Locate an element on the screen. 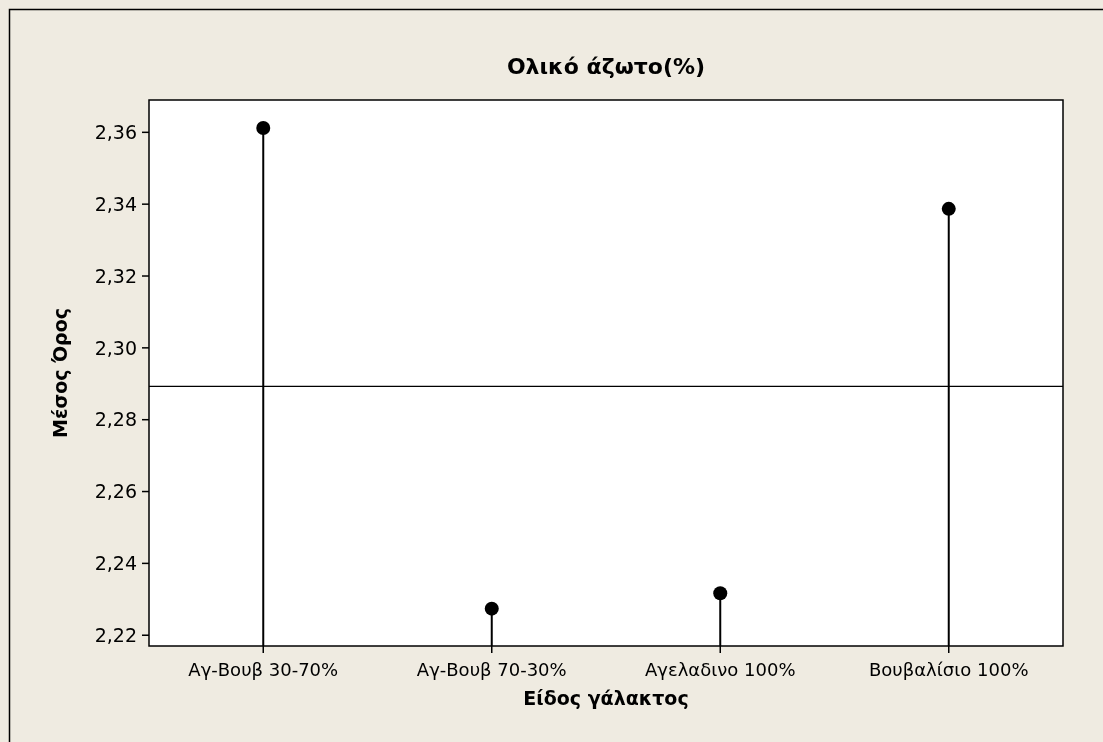  y-tick-label: 2,28 is located at coordinates (115, 419).